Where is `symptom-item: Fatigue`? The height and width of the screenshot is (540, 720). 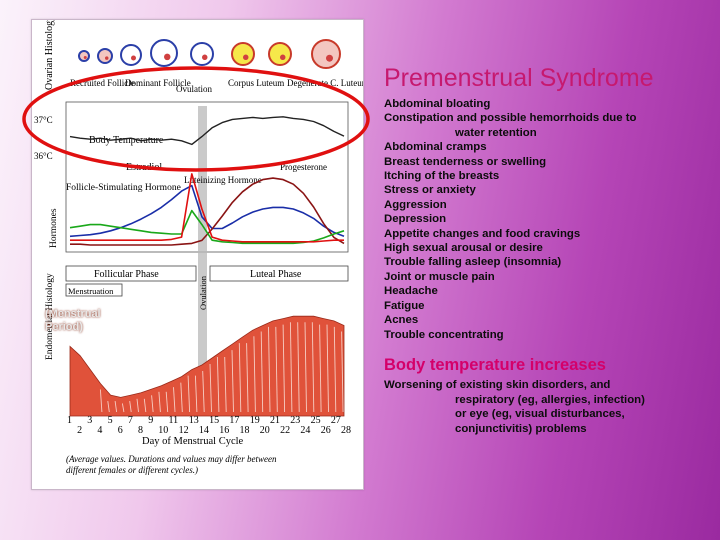 symptom-item: Fatigue is located at coordinates (404, 305).